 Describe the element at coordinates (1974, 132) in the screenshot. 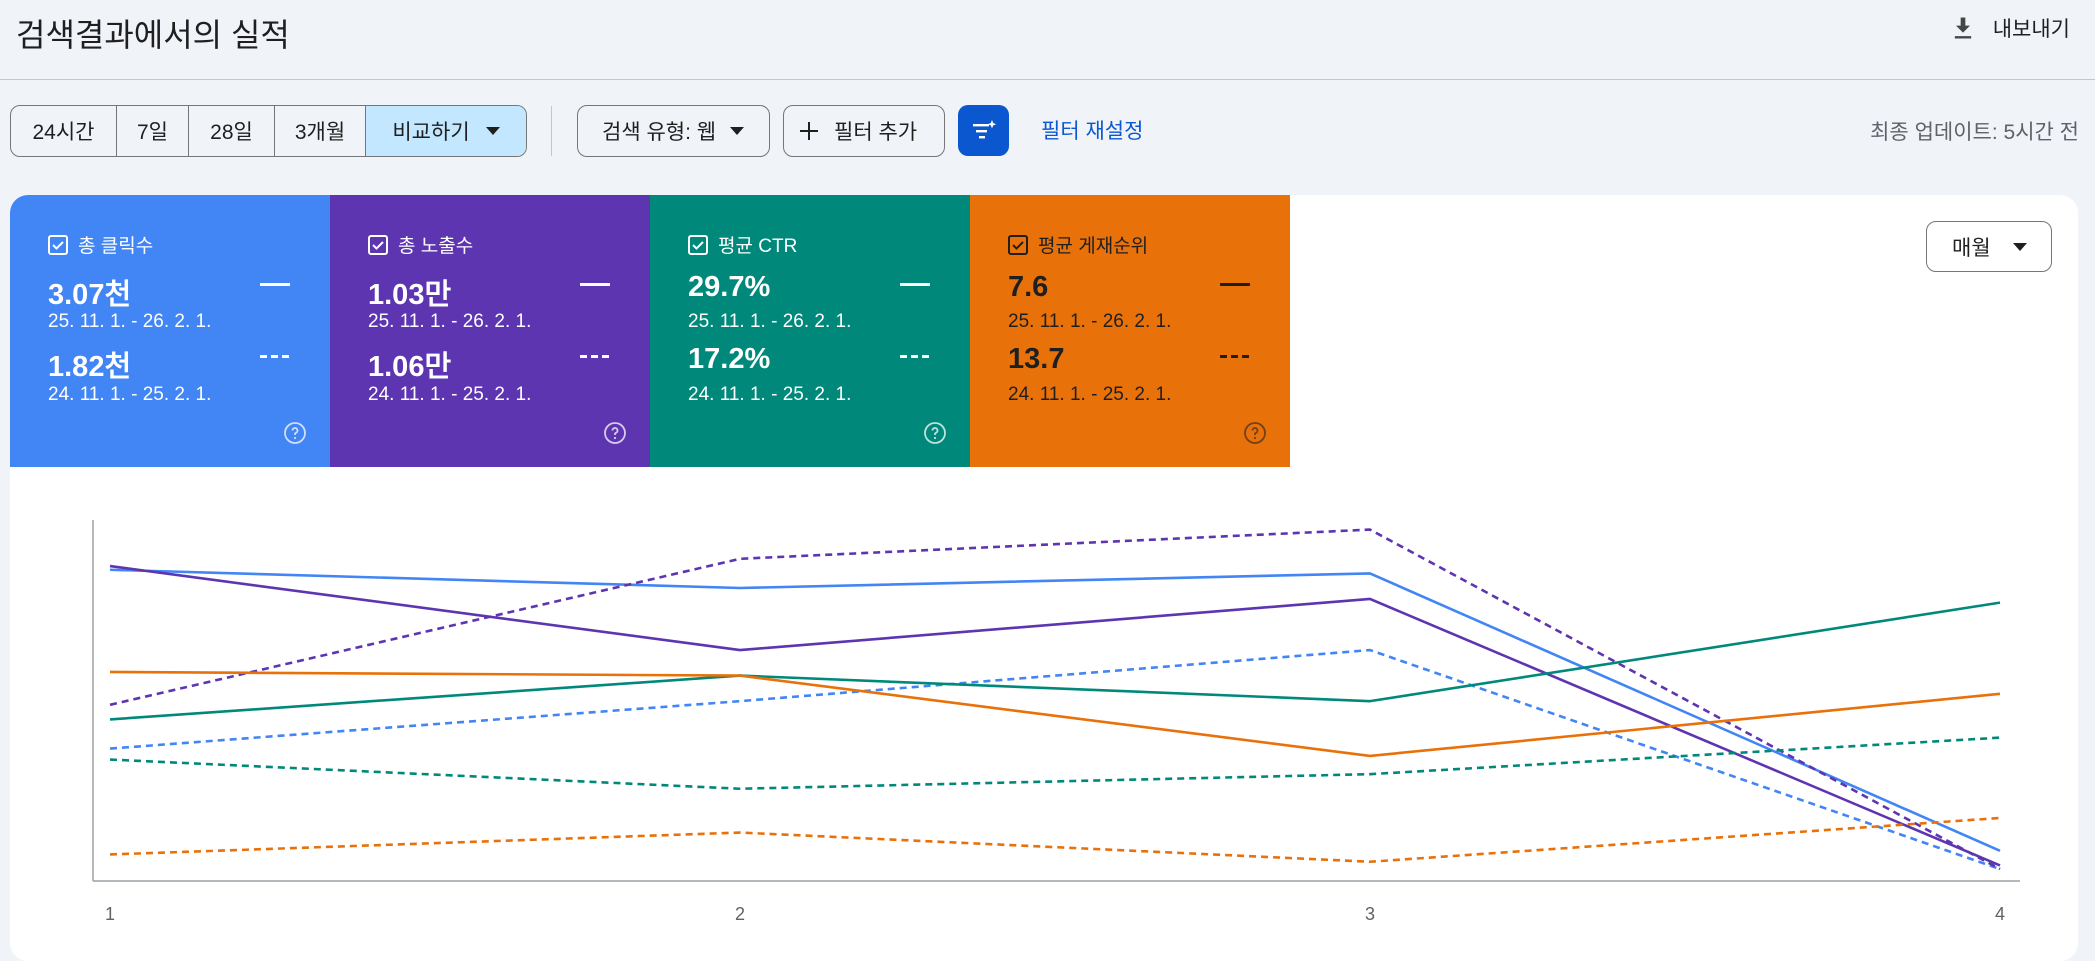

I see `last-updated-text: 최종 업데이트: 5시간 전` at that location.